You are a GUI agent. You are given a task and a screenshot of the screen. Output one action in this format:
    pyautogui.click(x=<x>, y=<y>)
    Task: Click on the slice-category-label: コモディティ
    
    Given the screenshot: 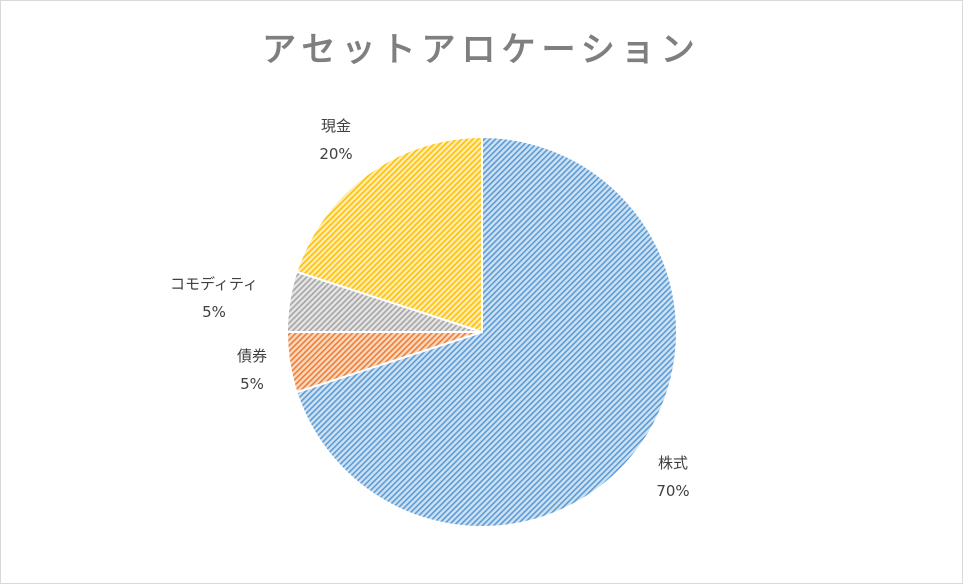 What is the action you would take?
    pyautogui.click(x=214, y=284)
    